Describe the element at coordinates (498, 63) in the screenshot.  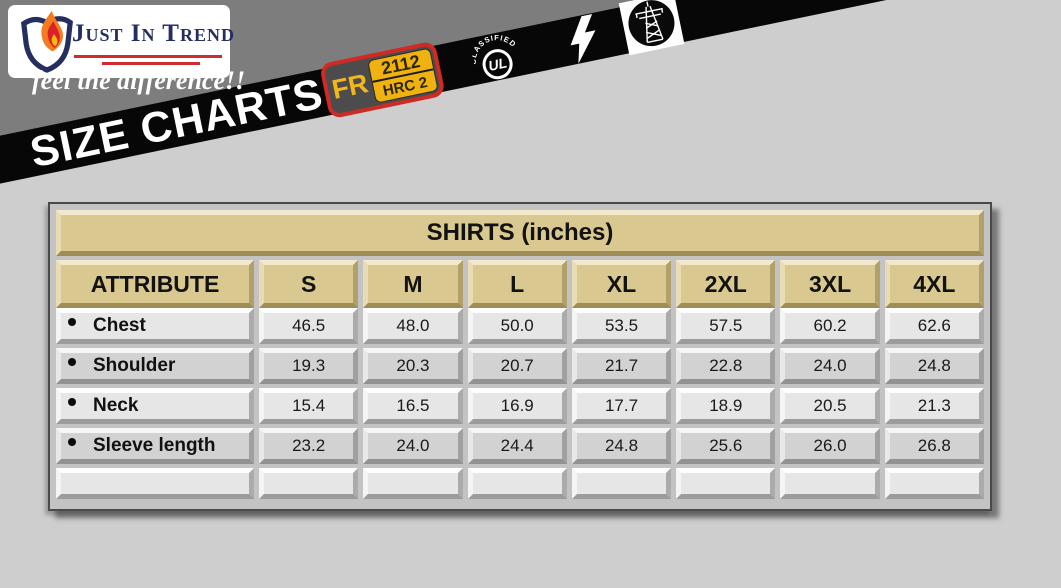
I see `ul-mark-text: UL` at that location.